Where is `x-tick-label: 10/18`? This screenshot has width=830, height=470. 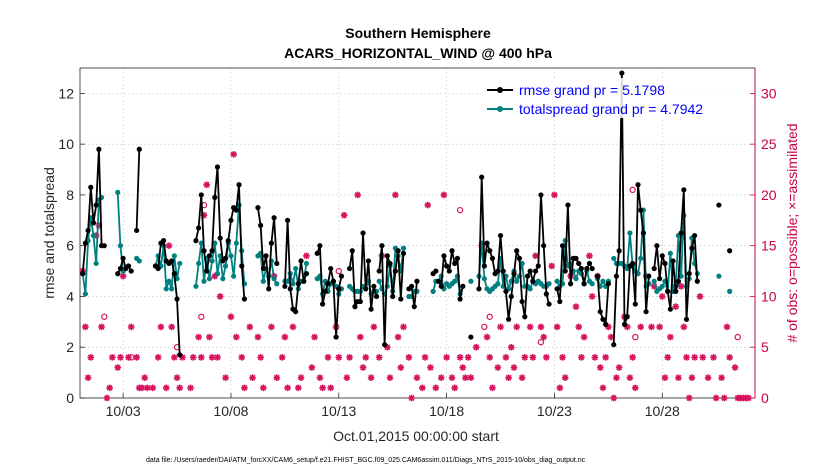 x-tick-label: 10/18 is located at coordinates (446, 411).